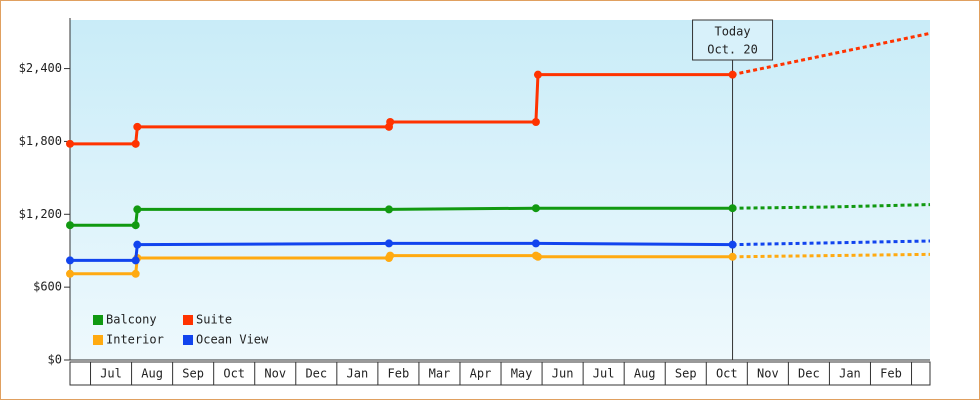  Describe the element at coordinates (732, 50) in the screenshot. I see `today-date: Oct. 20` at that location.